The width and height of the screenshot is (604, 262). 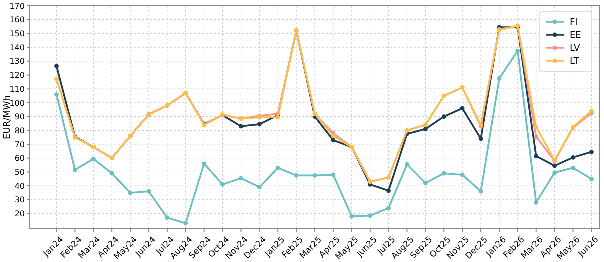 I want to click on y-tick-label: 110, so click(x=17, y=89).